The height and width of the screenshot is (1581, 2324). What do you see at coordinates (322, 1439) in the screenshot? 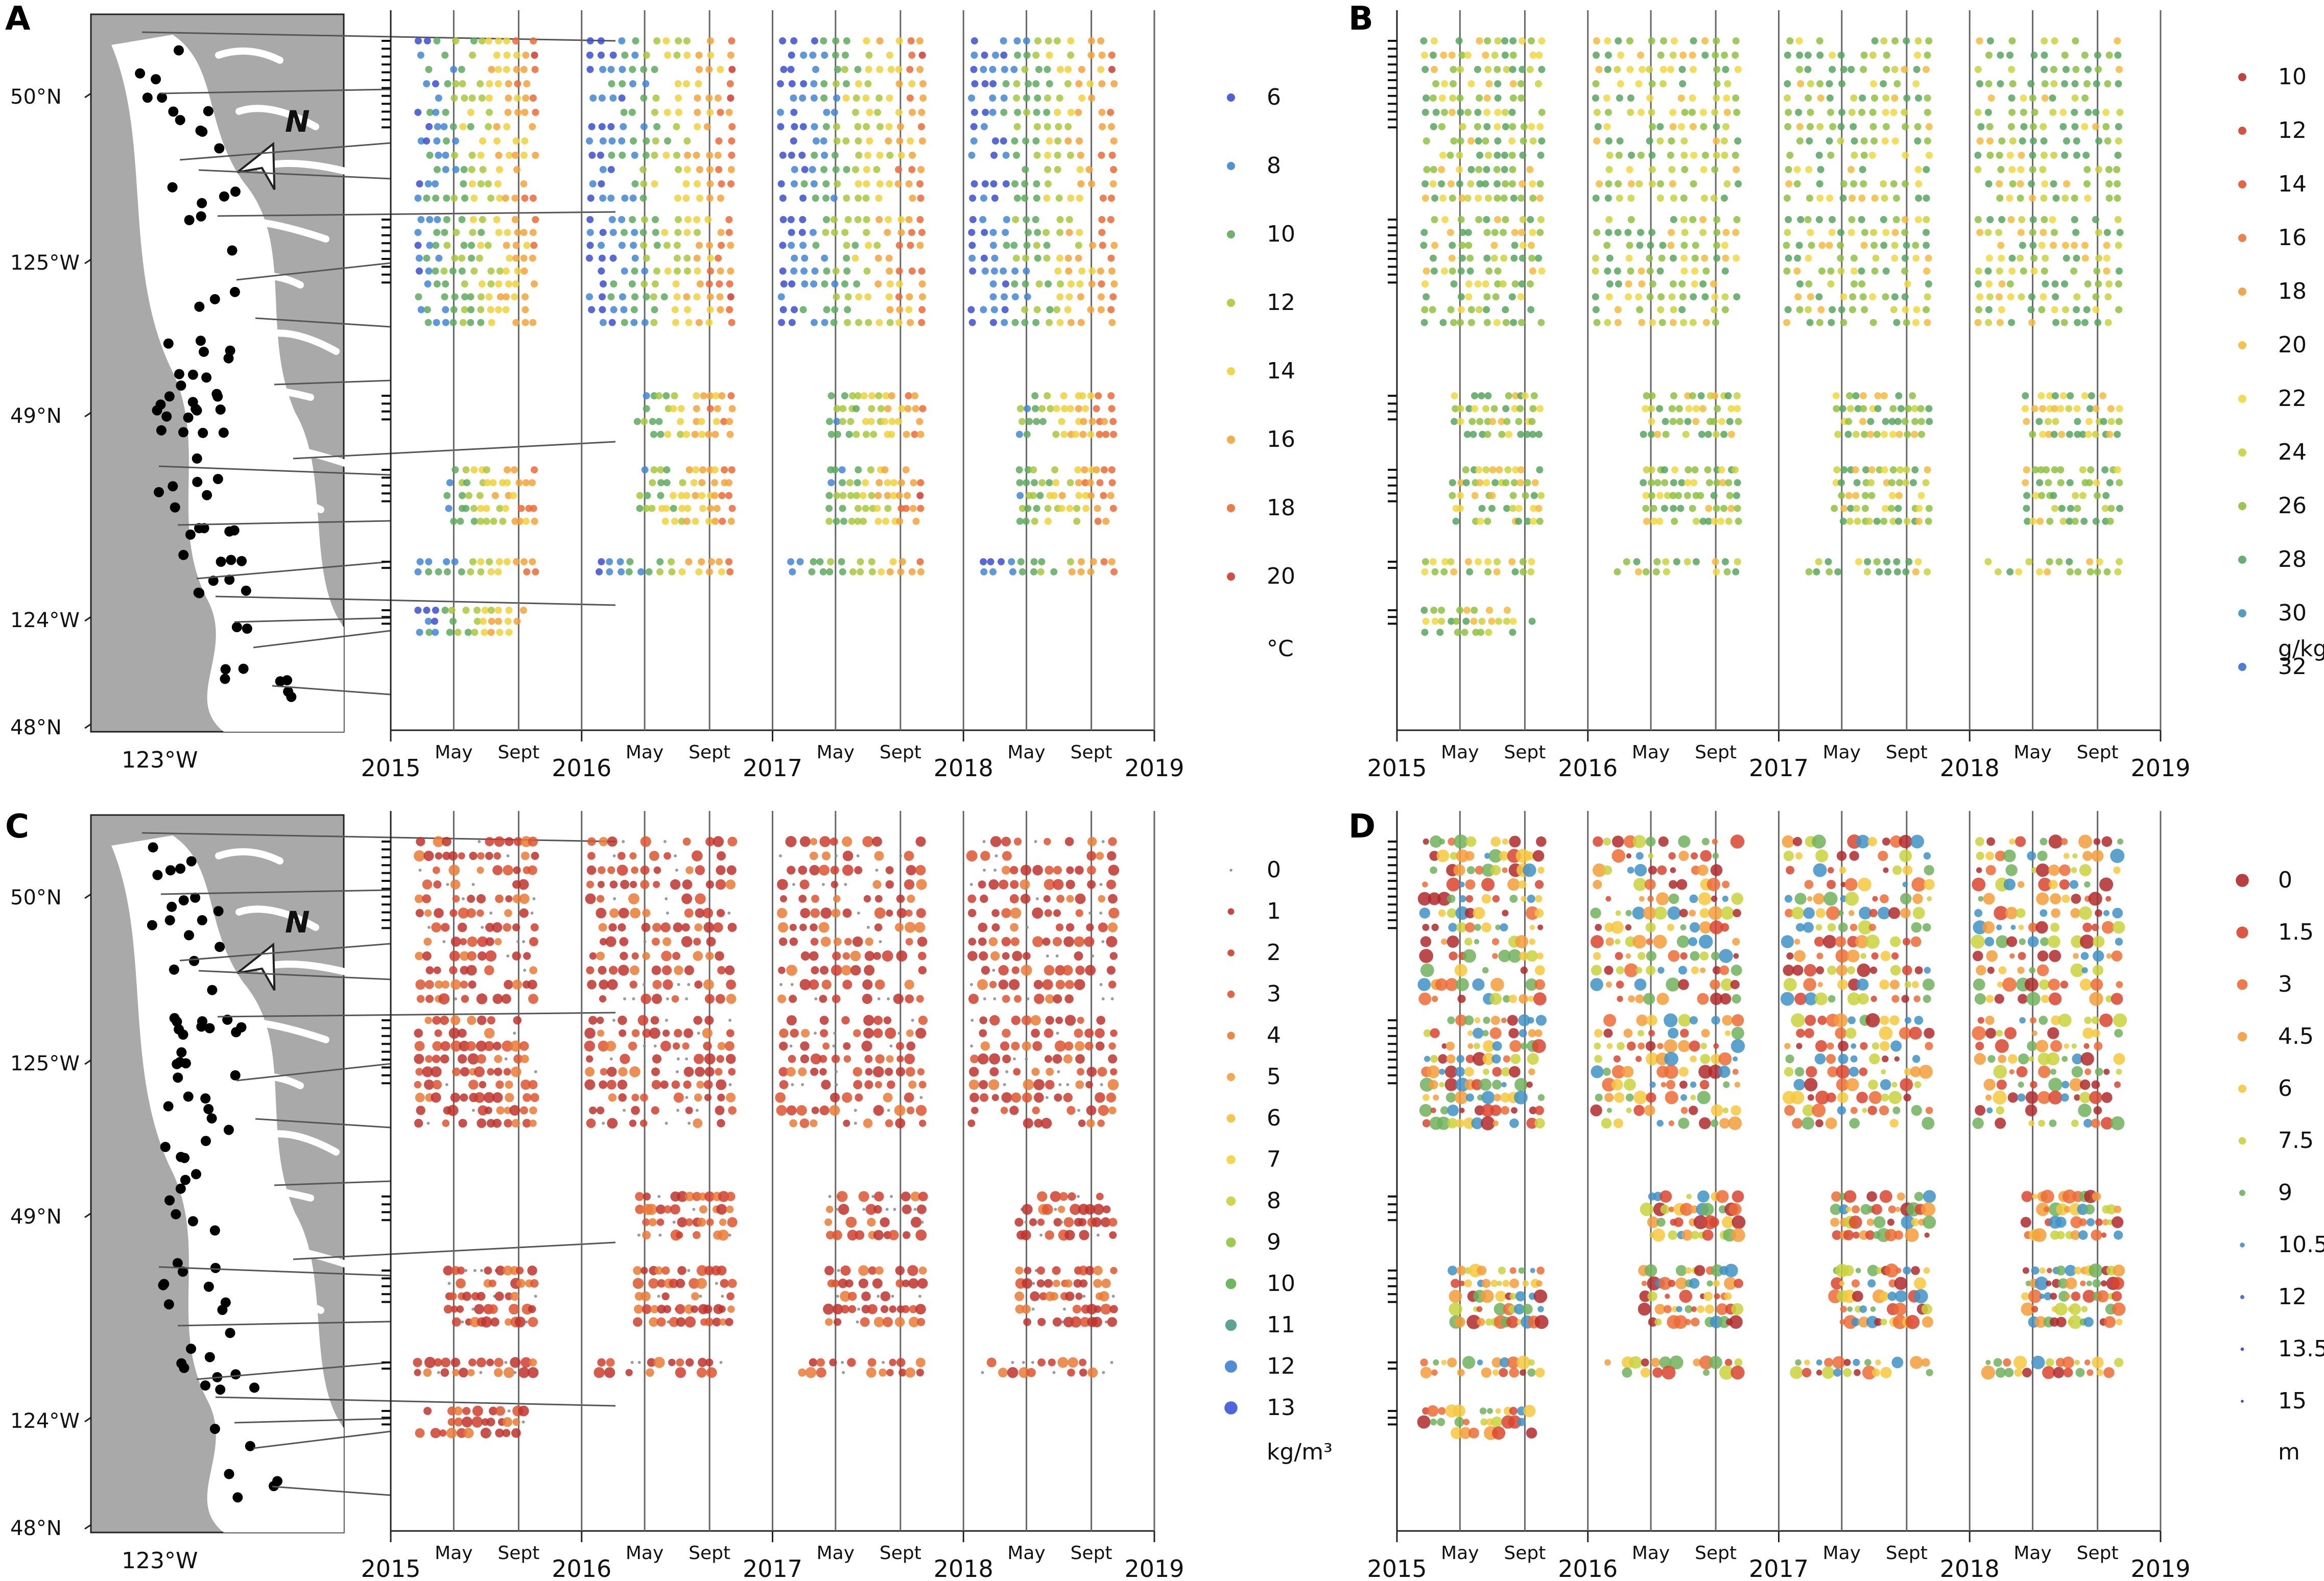
I see `map-connector` at bounding box center [322, 1439].